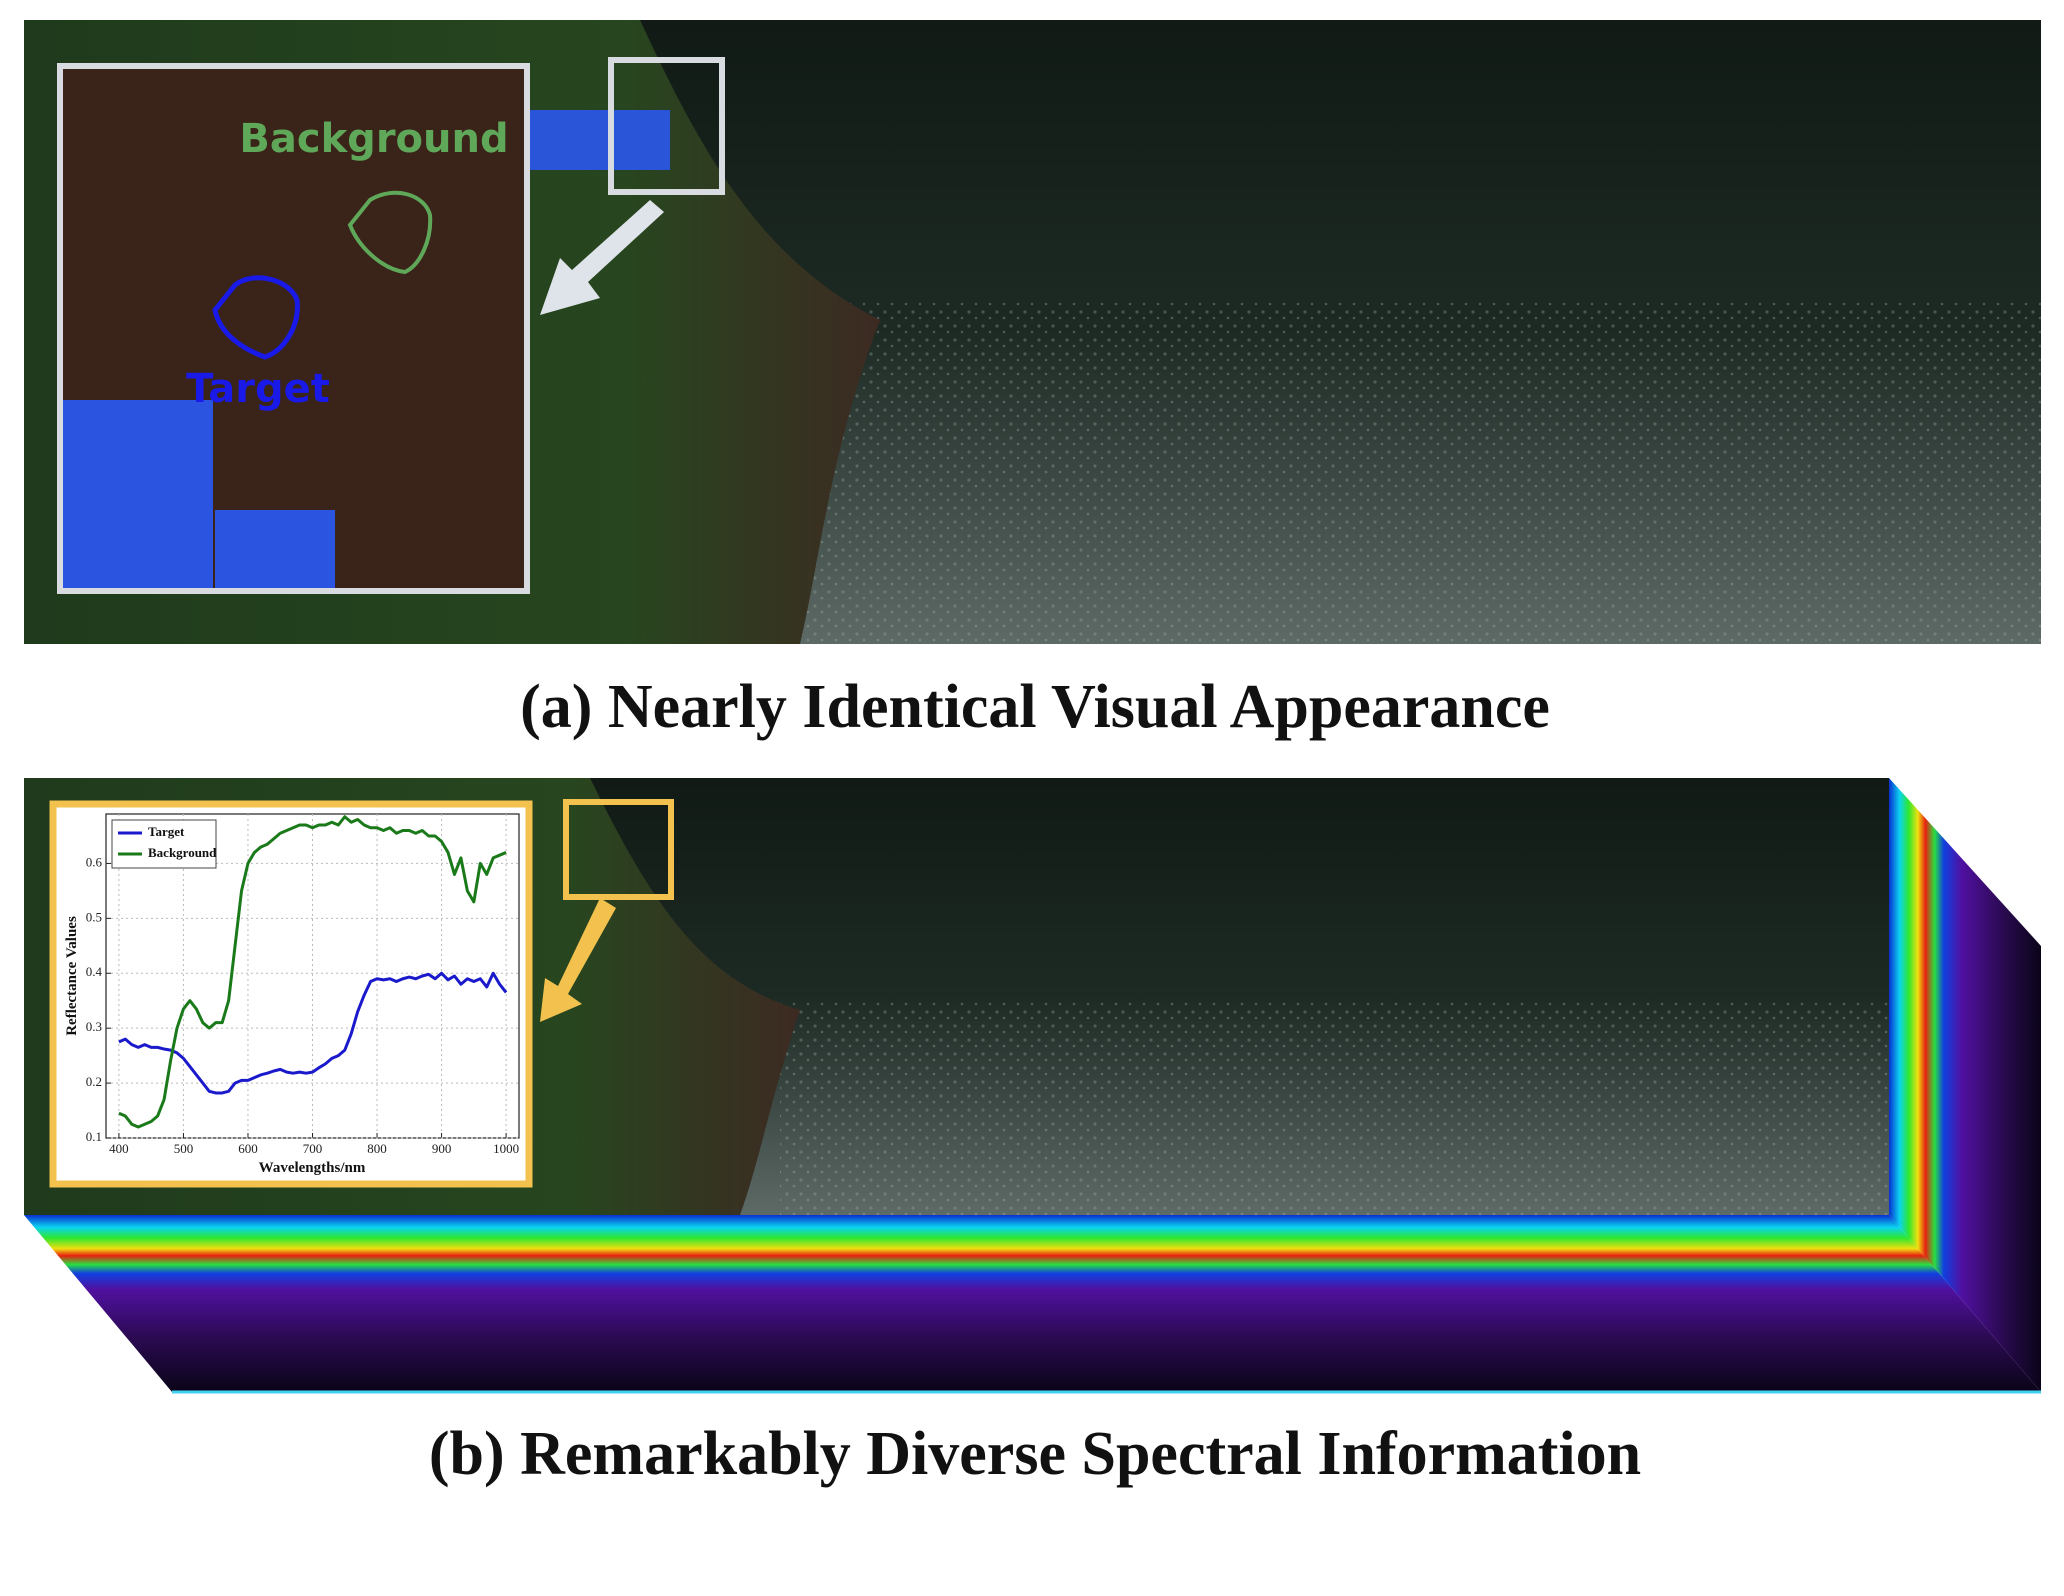 This screenshot has height=1596, width=2064. Describe the element at coordinates (506, 1148) in the screenshot. I see `x-tick-label: 1000` at that location.